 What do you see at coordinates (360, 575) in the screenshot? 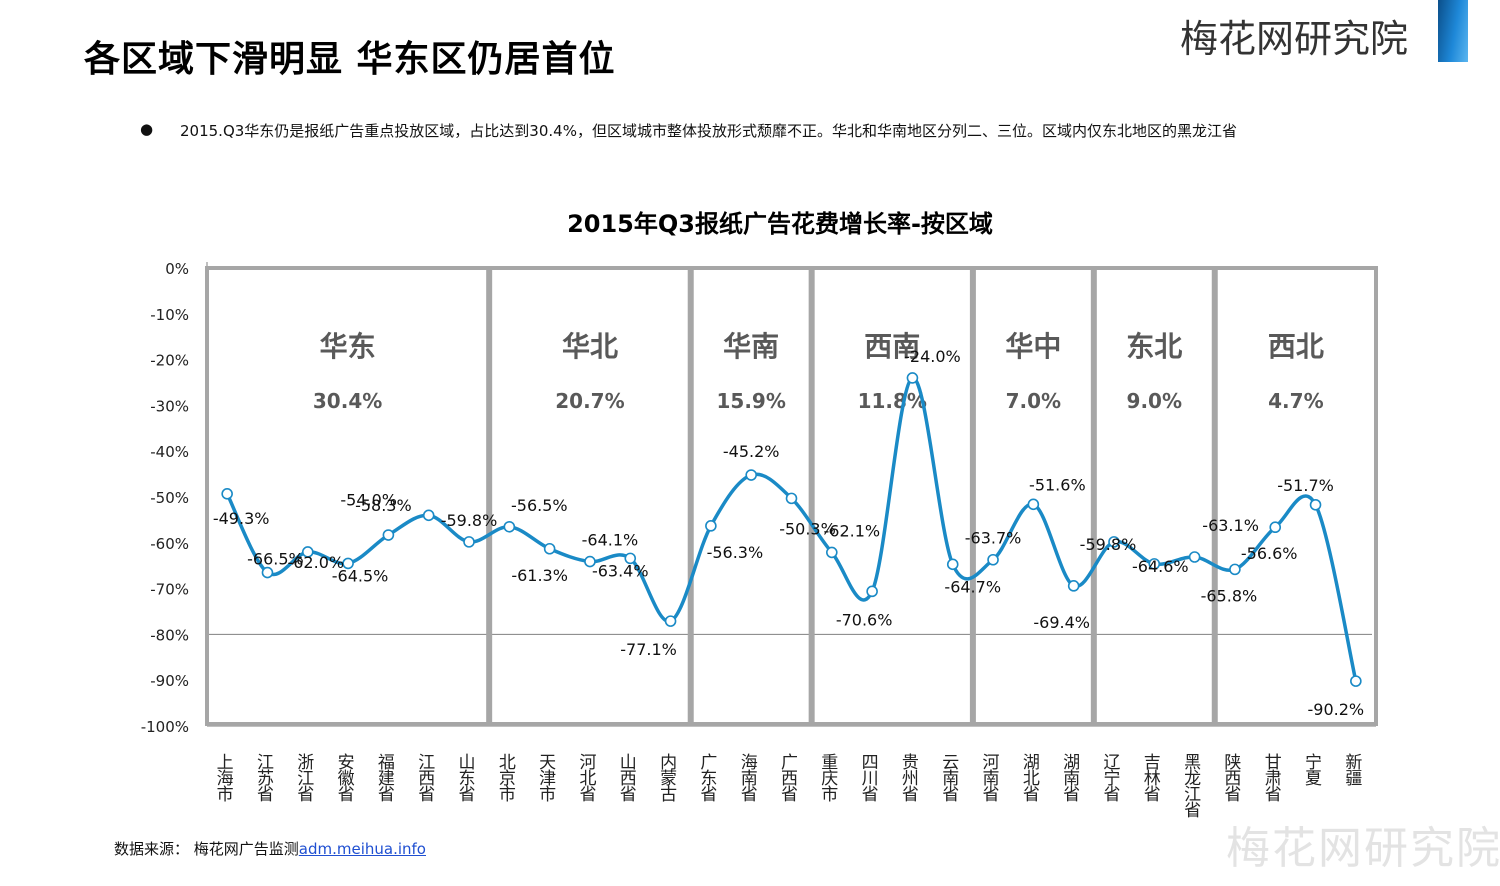
I see `data-label: -64.5%` at bounding box center [360, 575].